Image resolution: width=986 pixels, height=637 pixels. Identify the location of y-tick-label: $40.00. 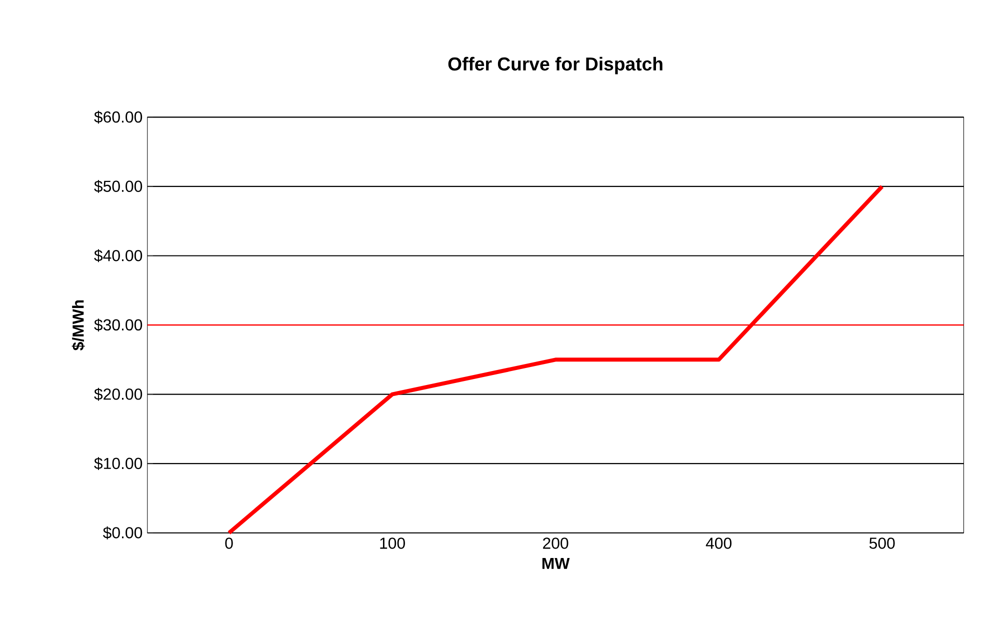
(118, 255).